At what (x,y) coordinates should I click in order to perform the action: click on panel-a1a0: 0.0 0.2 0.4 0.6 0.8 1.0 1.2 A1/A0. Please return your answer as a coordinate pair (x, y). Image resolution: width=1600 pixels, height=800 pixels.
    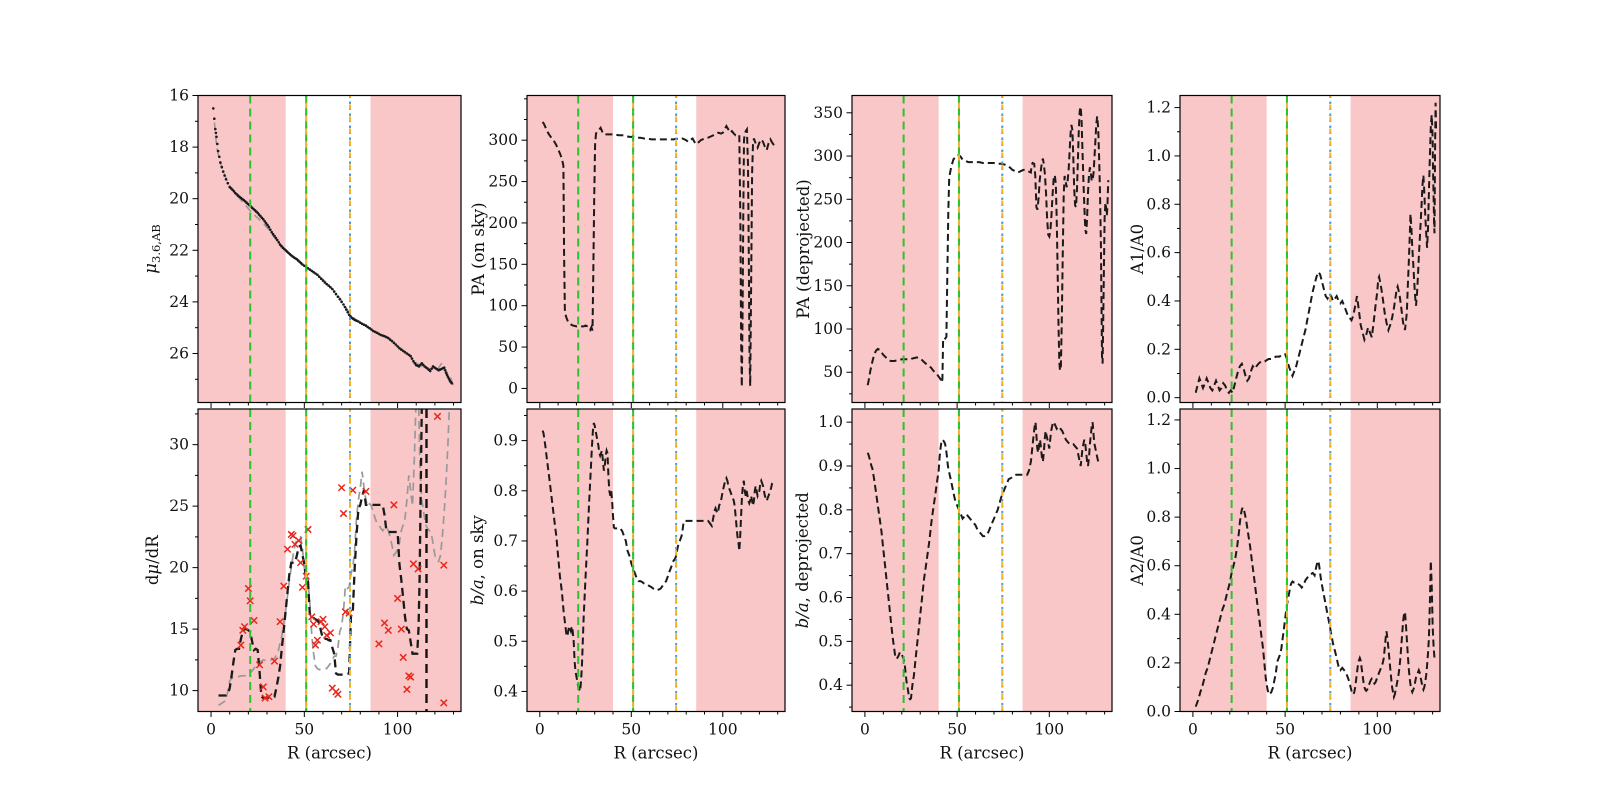
    Looking at the image, I should click on (1284, 251).